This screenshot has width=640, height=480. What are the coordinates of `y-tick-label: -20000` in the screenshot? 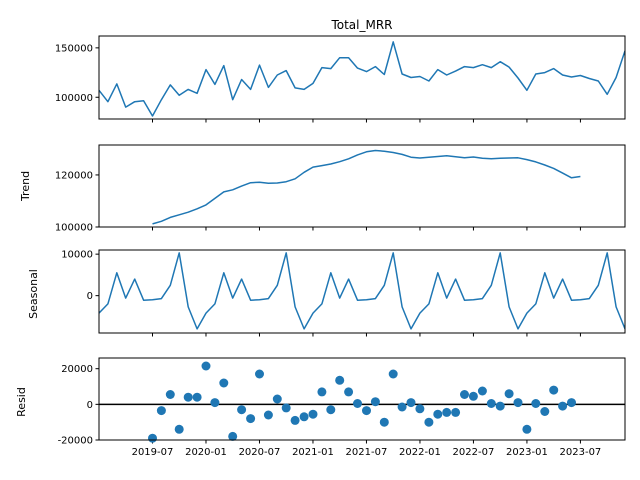 It's located at (75, 441).